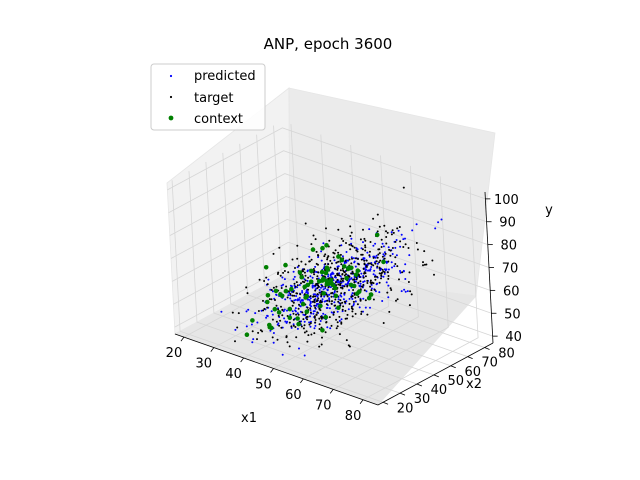 The image size is (640, 480). Describe the element at coordinates (509, 246) in the screenshot. I see `y-tick-label: 80` at that location.